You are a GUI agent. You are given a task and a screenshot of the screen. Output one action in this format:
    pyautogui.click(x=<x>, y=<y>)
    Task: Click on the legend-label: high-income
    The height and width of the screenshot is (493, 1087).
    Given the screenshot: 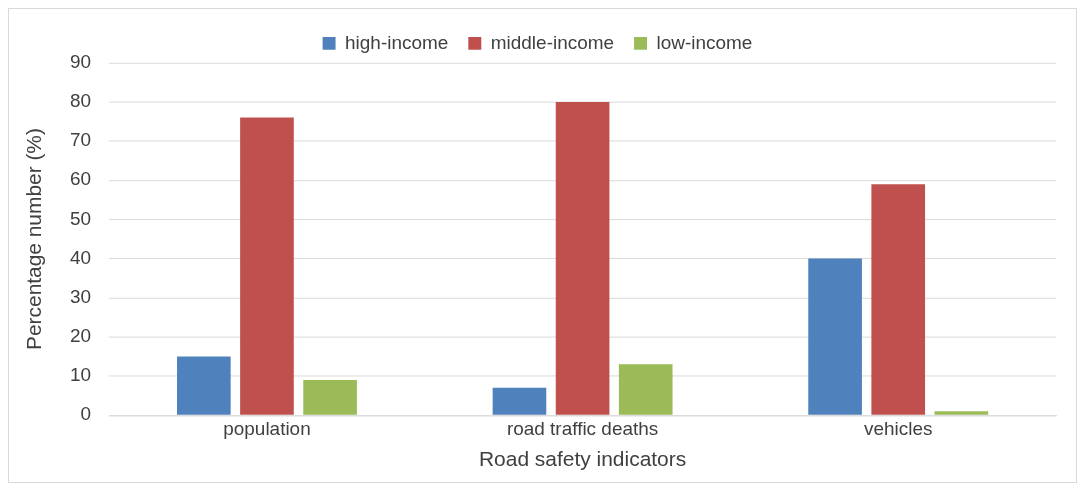 What is the action you would take?
    pyautogui.click(x=397, y=42)
    